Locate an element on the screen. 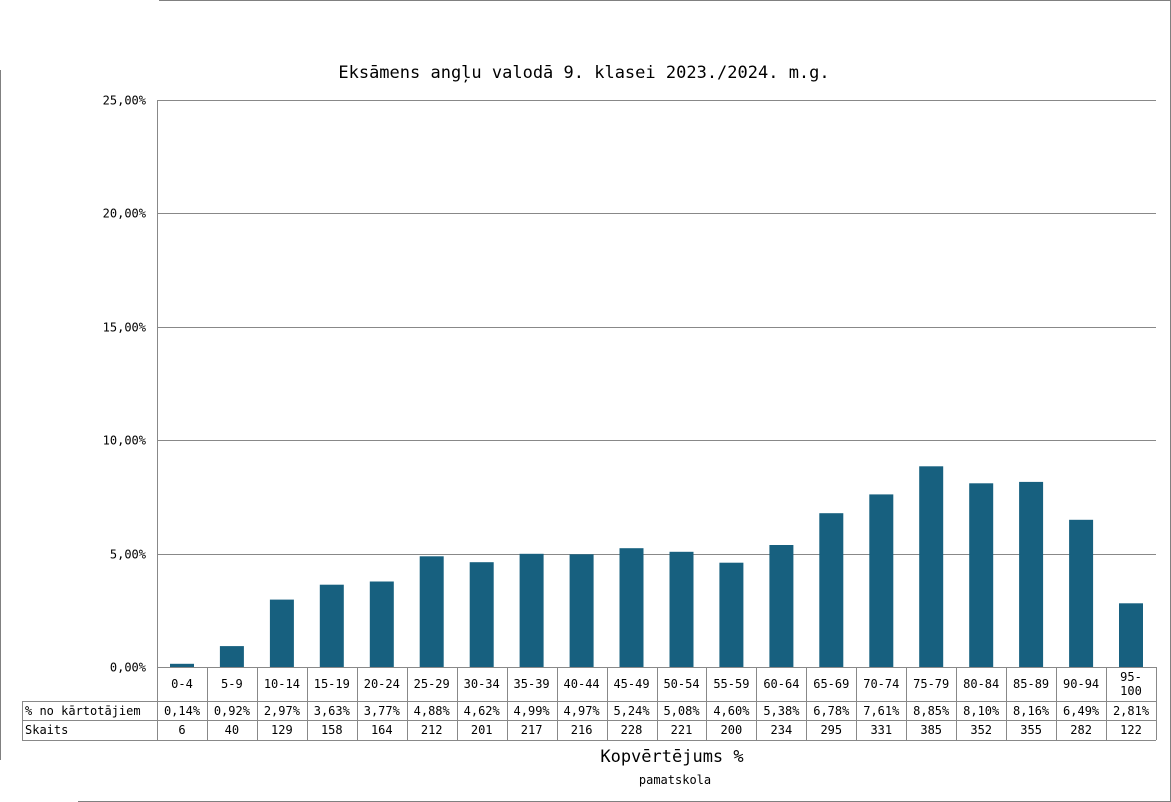 The image size is (1171, 802). data-label: 2,97% is located at coordinates (282, 711).